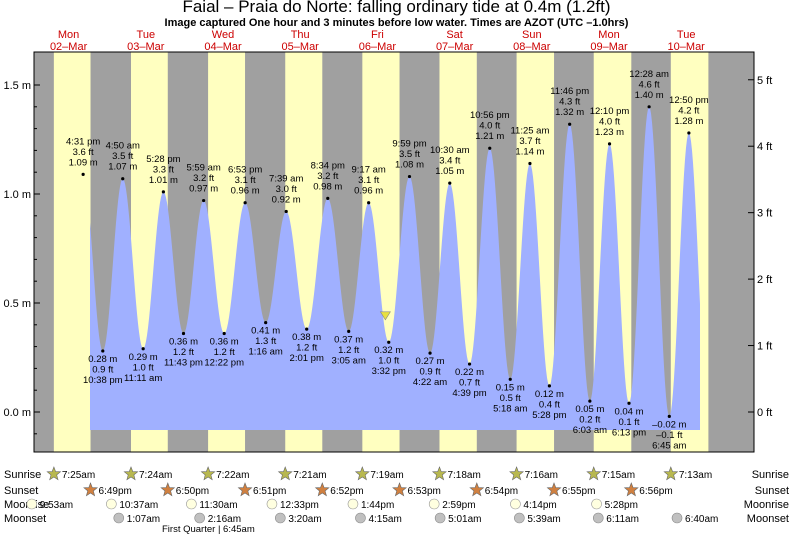 The height and width of the screenshot is (537, 793). I want to click on low-tide-label: 4:39 pm, so click(469, 393).